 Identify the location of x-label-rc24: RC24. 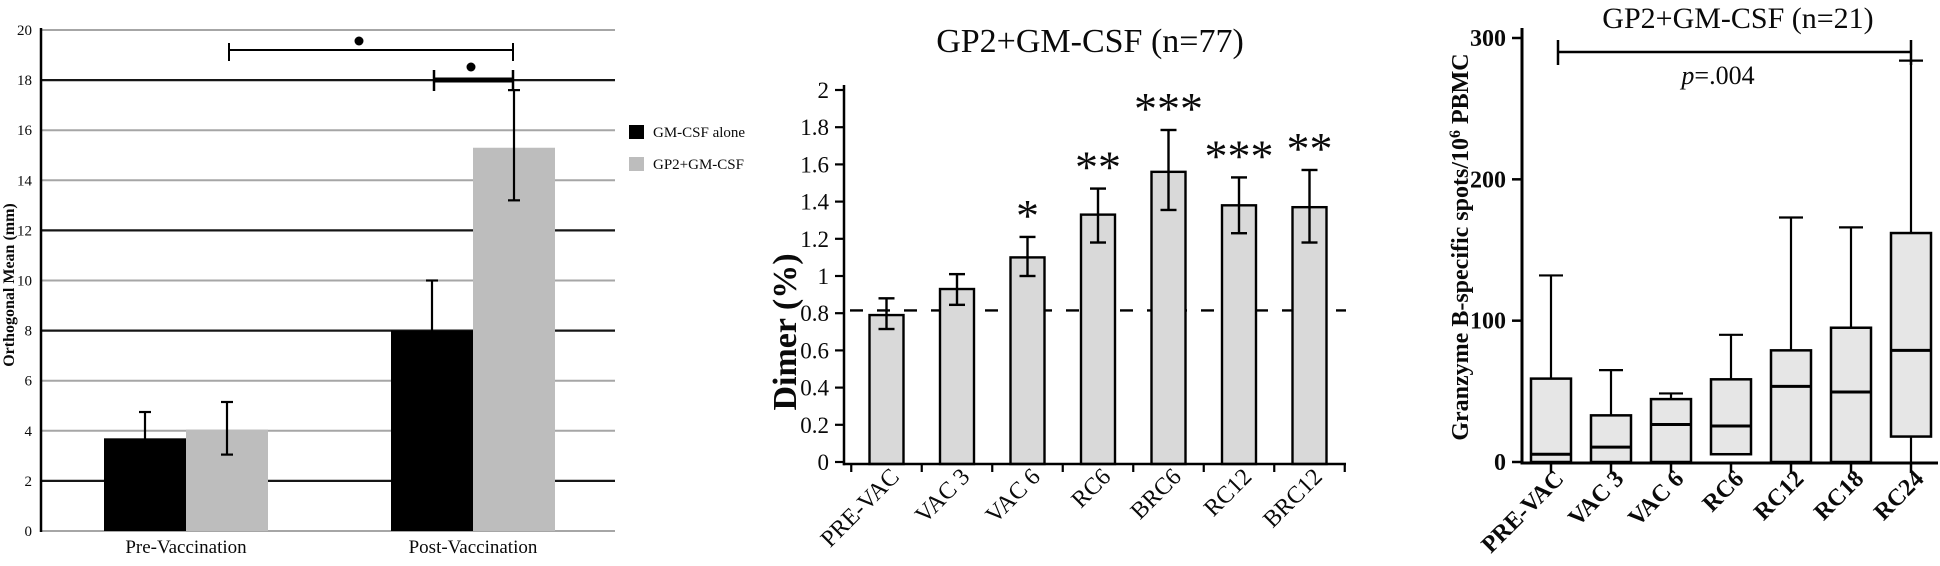
(1899, 496).